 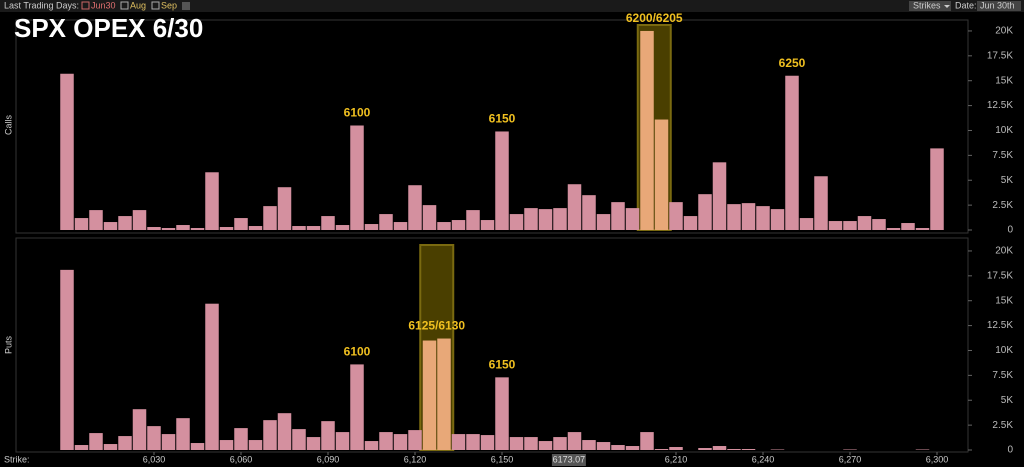 What do you see at coordinates (1010, 230) in the screenshot?
I see `y-tick-label: 0` at bounding box center [1010, 230].